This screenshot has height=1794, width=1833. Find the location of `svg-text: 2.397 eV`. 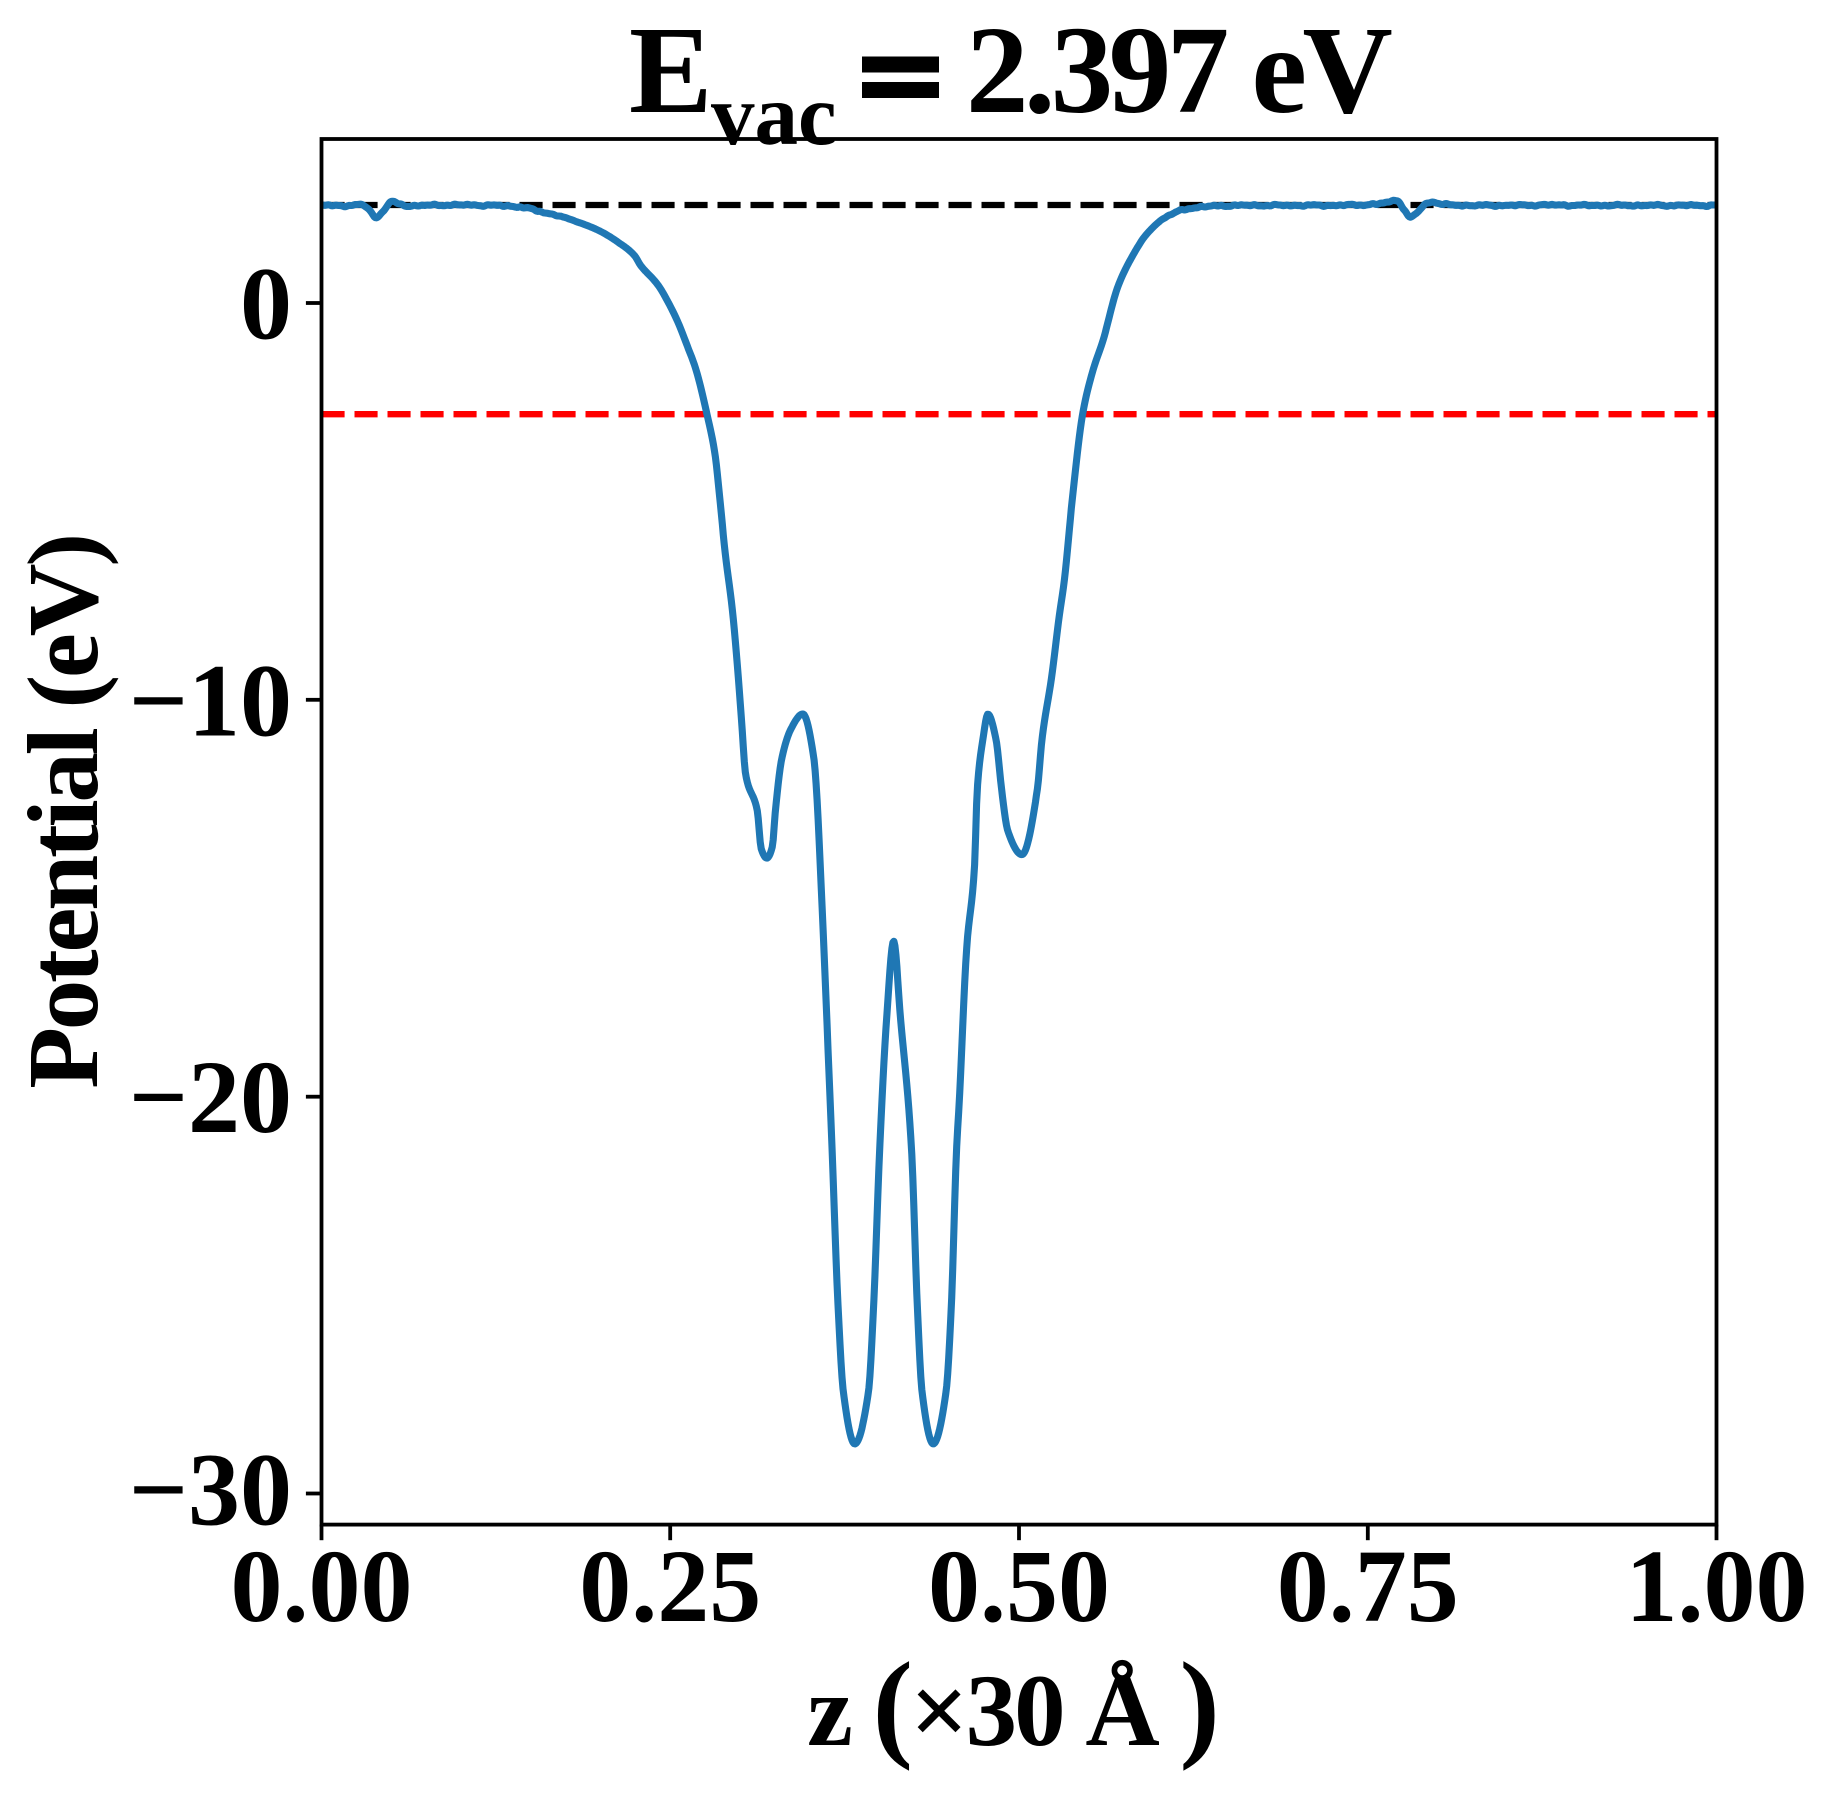

svg-text: 2.397 eV is located at coordinates (1178, 71).